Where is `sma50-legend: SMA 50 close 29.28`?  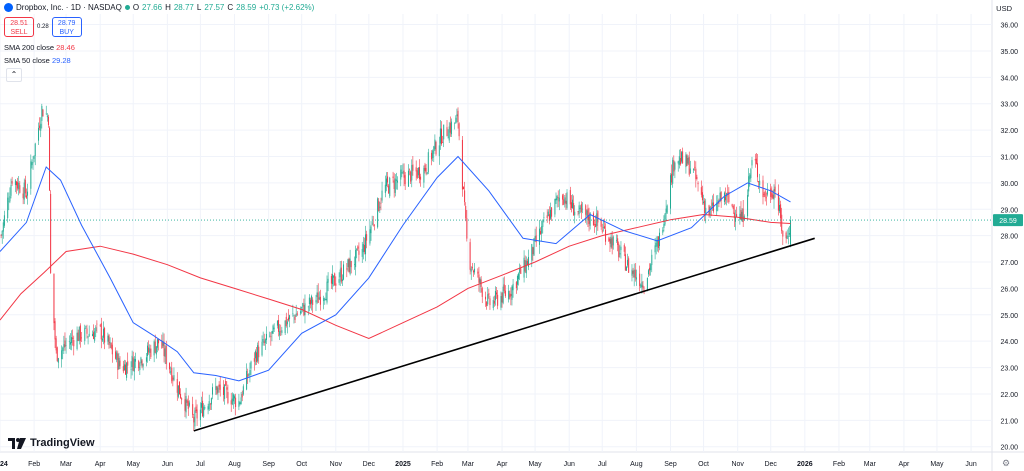
sma50-legend: SMA 50 close 29.28 is located at coordinates (37, 60).